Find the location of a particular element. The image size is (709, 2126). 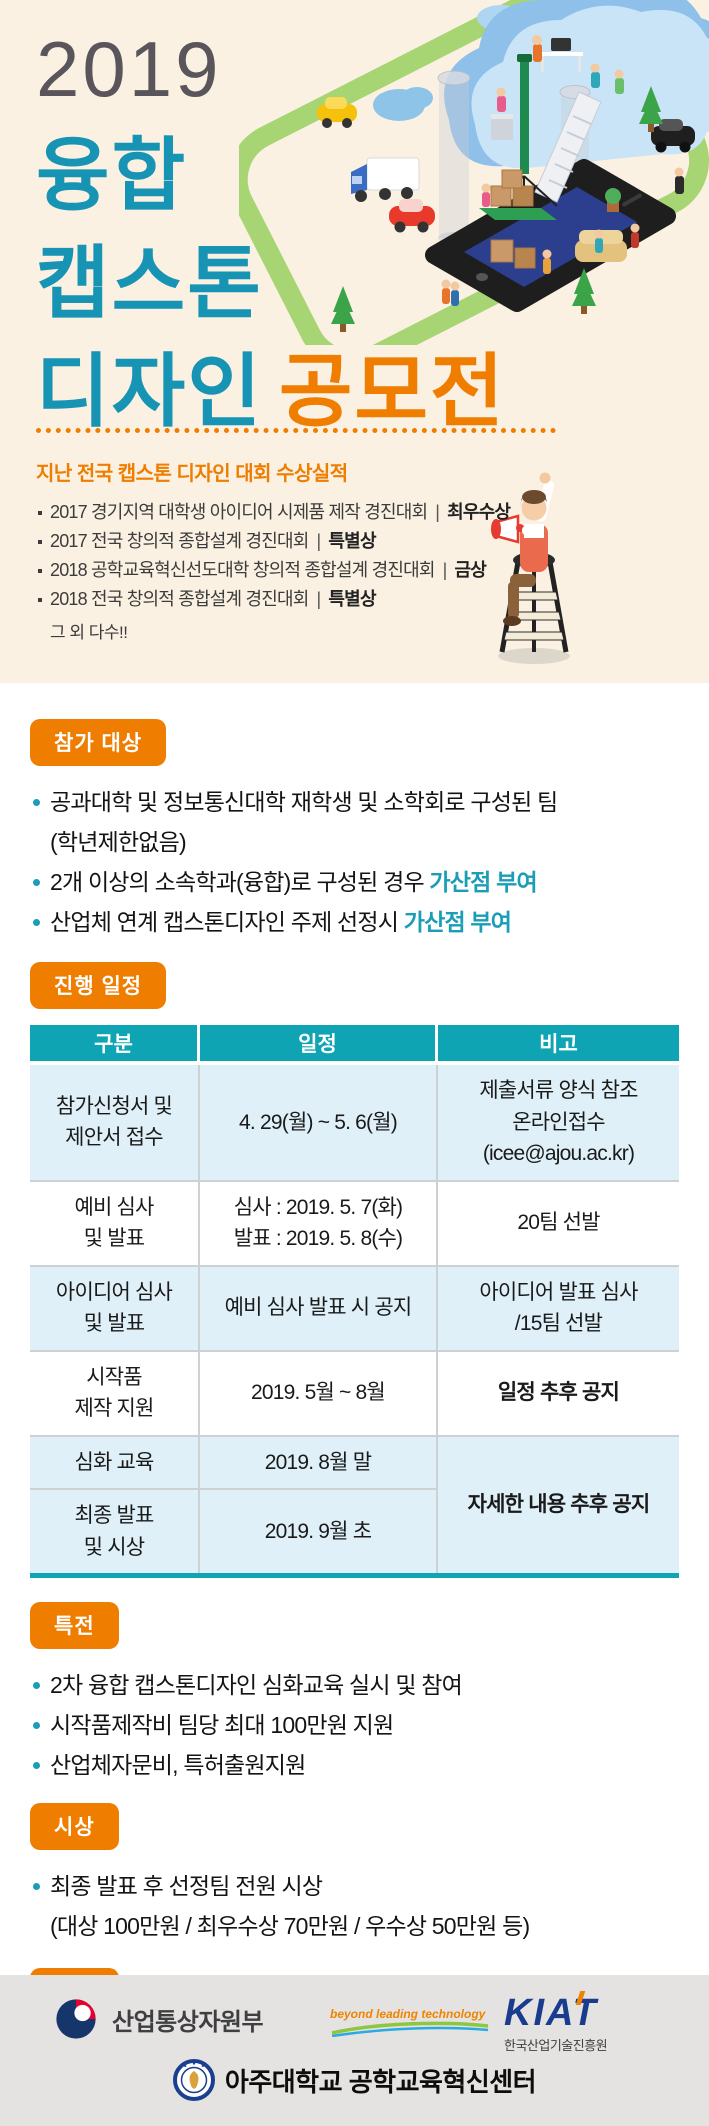

col-header-category: 구분 is located at coordinates (115, 1045).